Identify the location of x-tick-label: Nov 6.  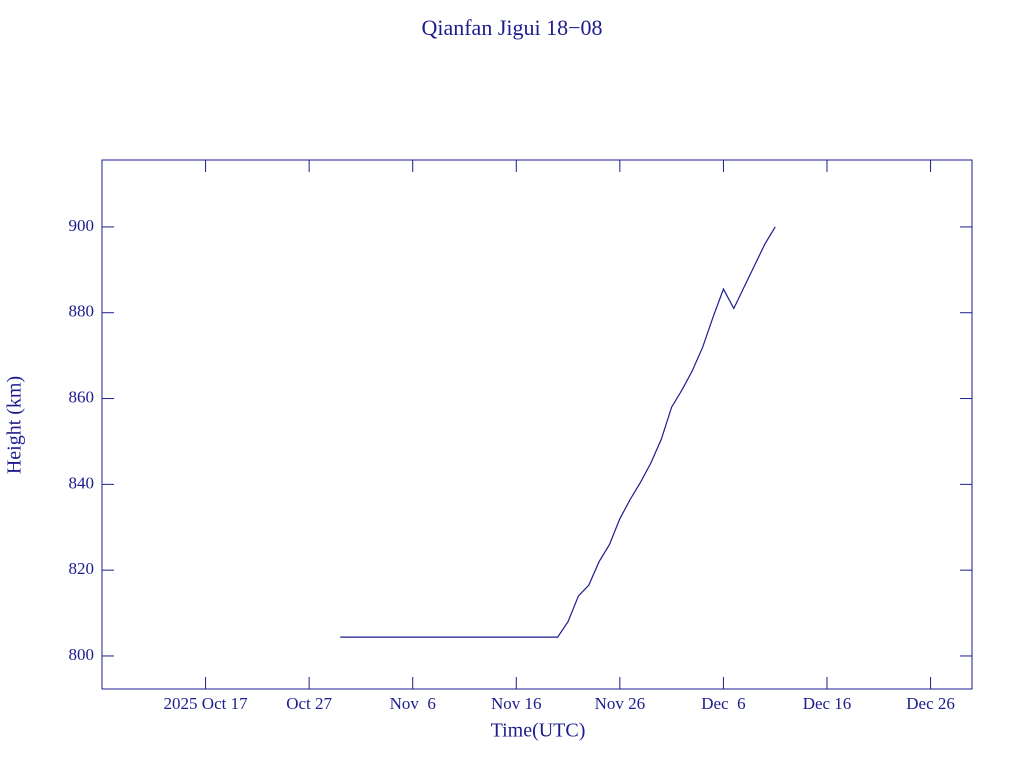
(413, 703).